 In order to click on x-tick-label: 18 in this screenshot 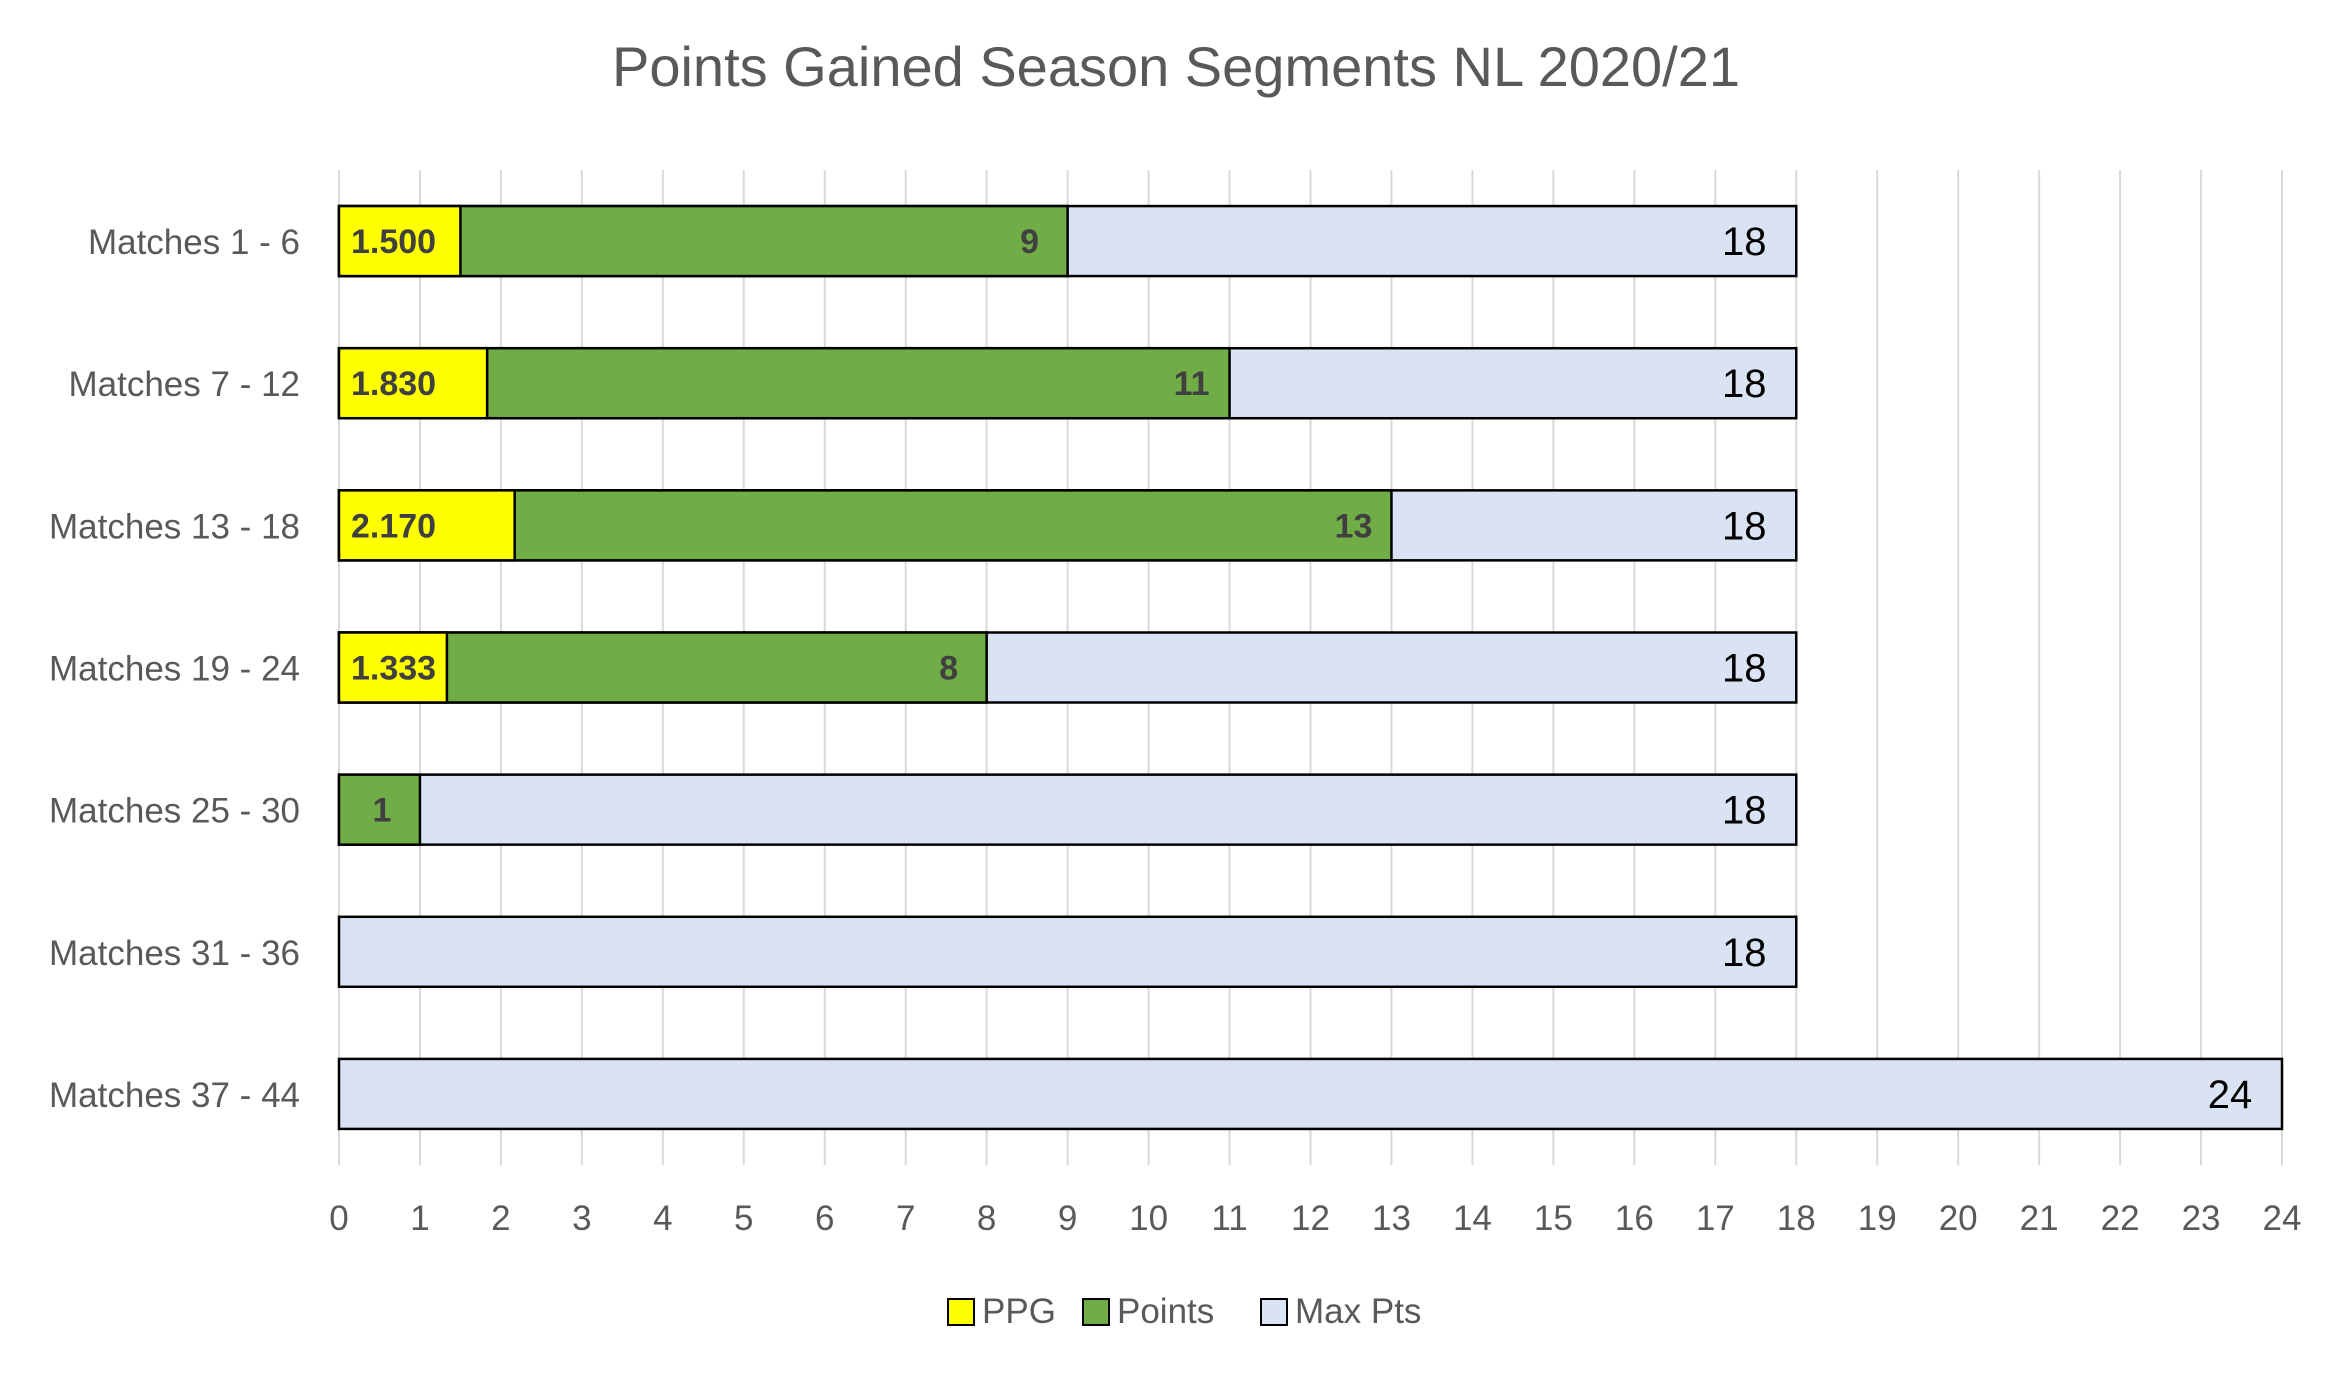, I will do `click(1796, 1218)`.